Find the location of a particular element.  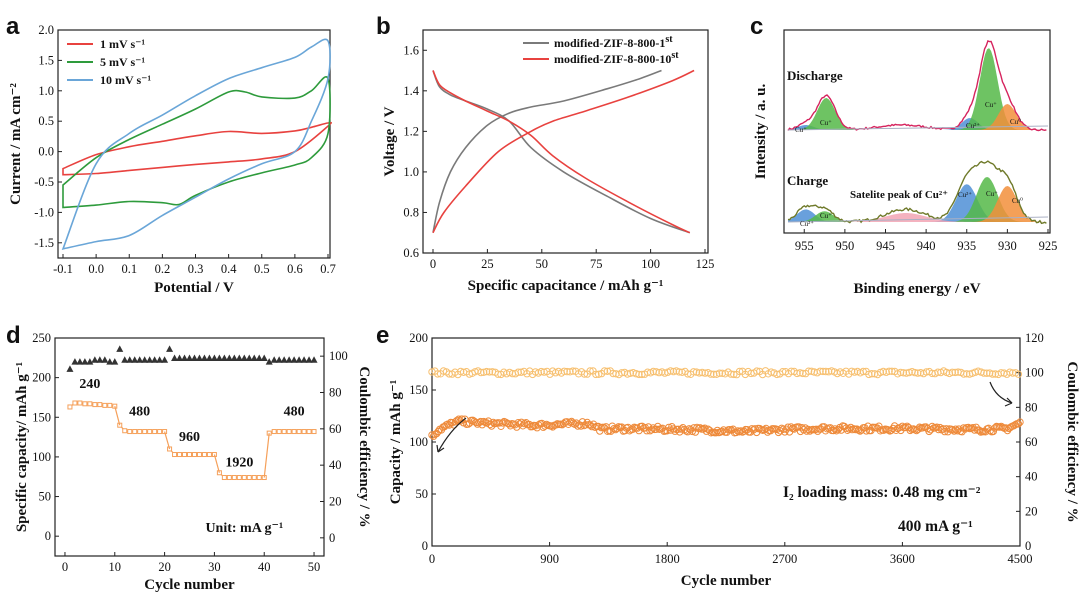

y-tick-label: 200 is located at coordinates (418, 338).